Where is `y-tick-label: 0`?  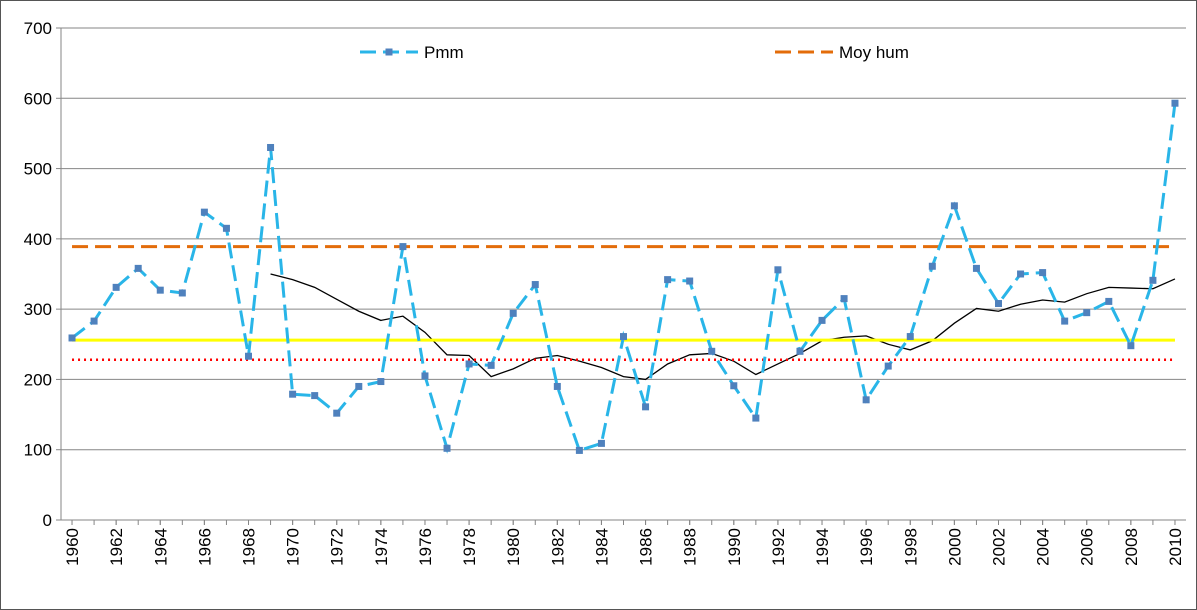 y-tick-label: 0 is located at coordinates (47, 520).